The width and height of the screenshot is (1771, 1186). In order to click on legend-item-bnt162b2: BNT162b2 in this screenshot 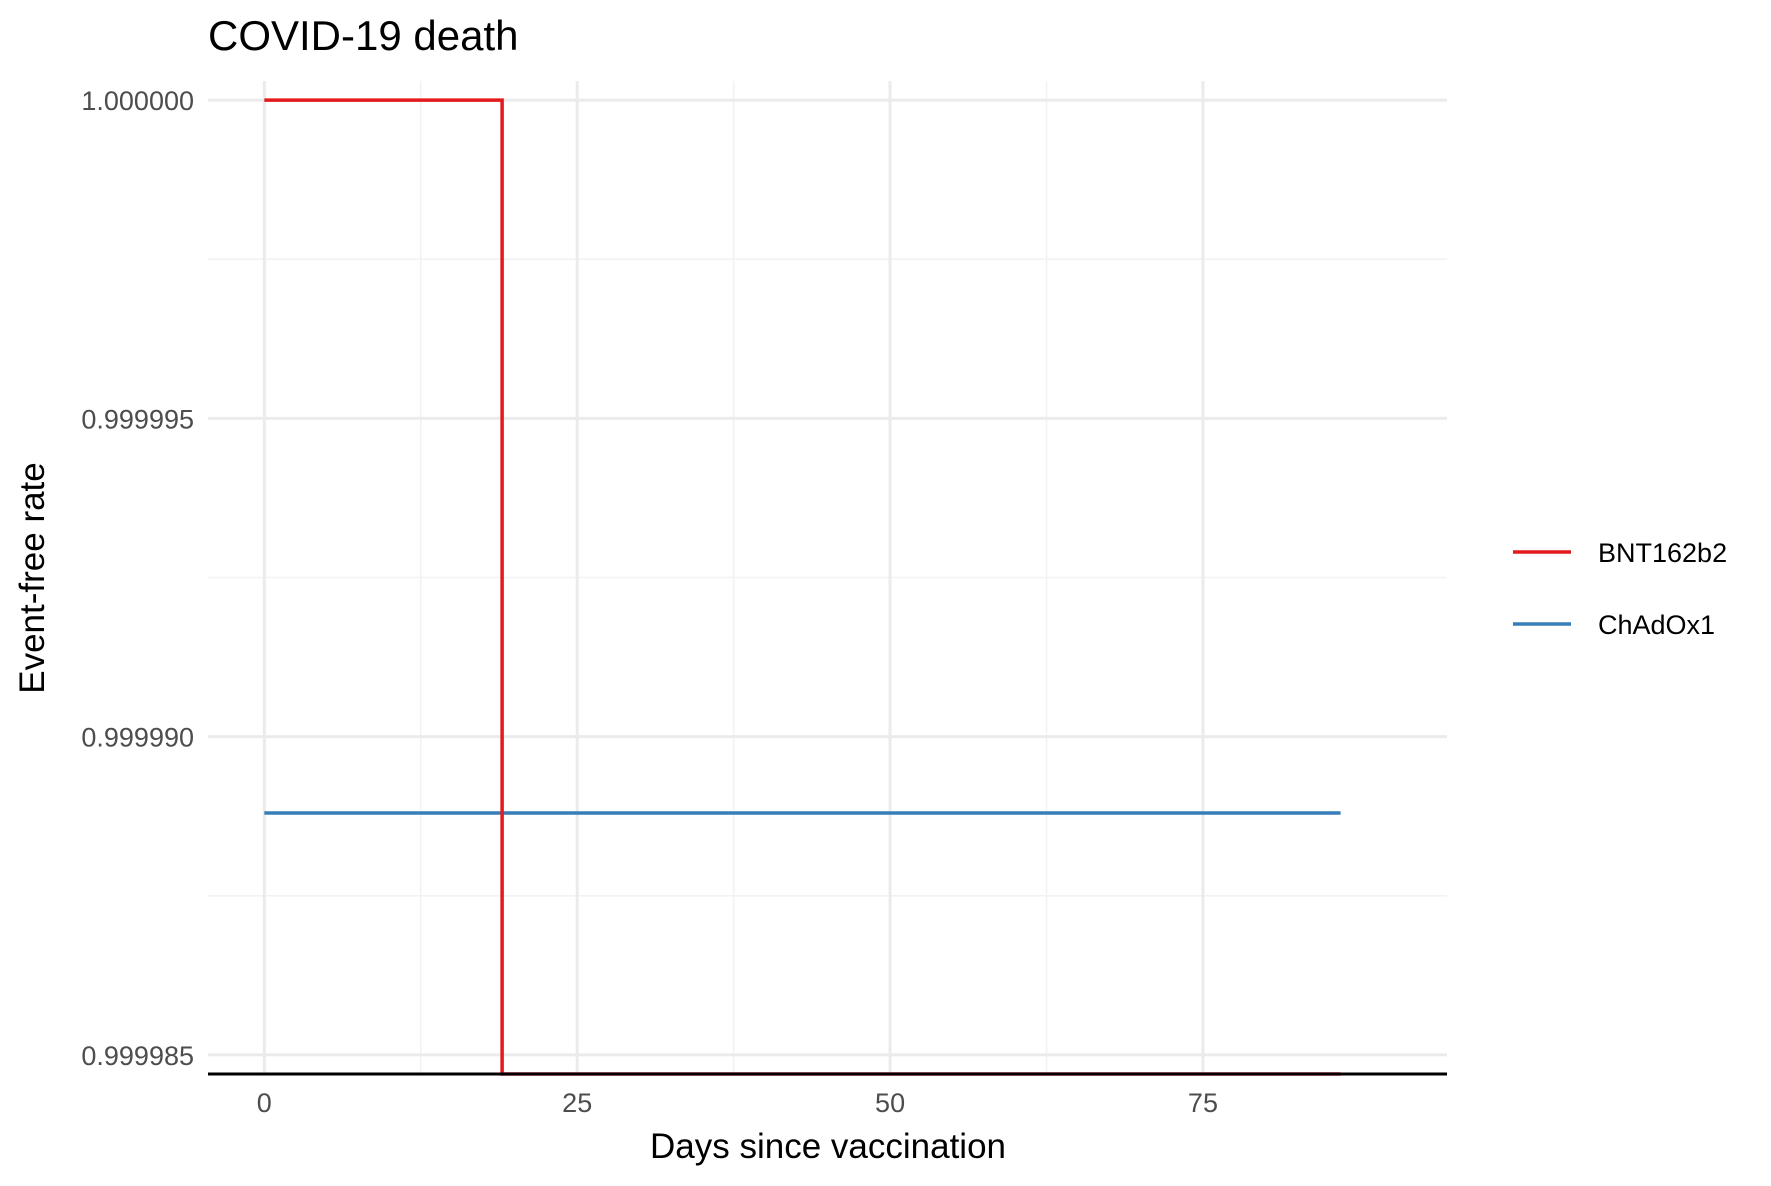, I will do `click(1620, 553)`.